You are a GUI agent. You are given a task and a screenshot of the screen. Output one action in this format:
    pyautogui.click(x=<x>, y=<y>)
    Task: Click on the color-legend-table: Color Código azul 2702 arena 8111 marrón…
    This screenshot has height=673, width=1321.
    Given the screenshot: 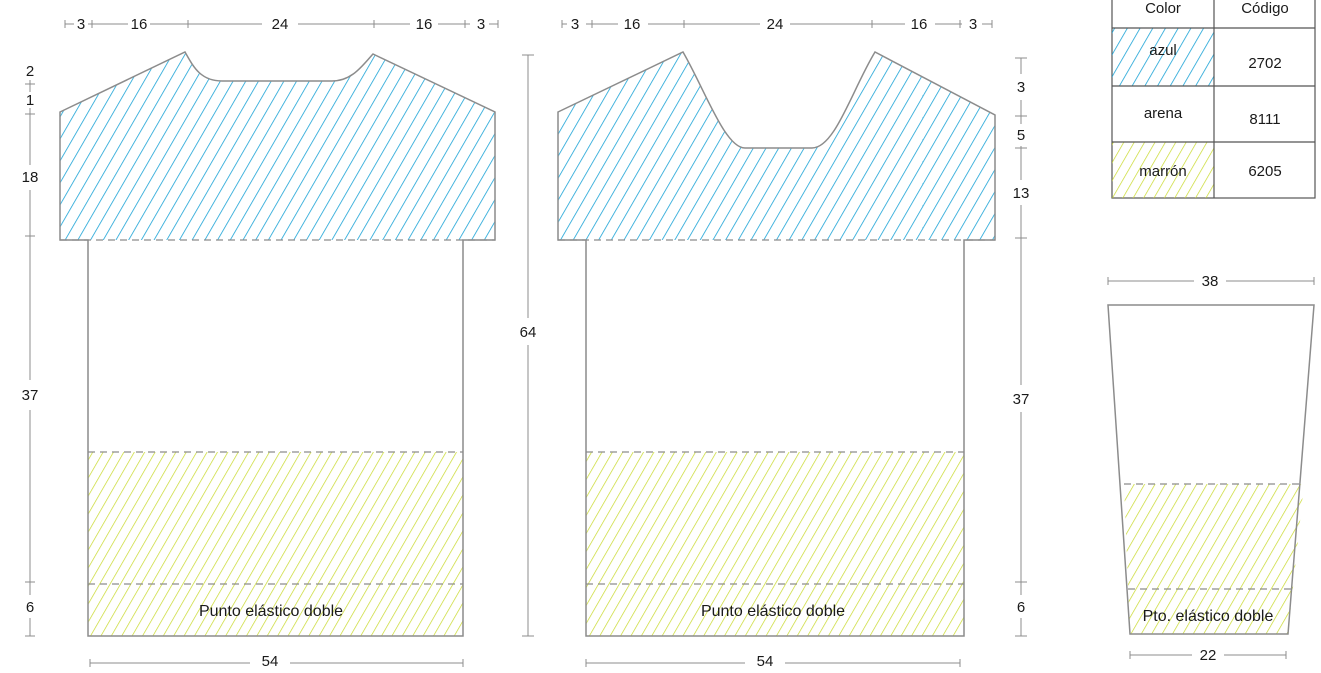 What is the action you would take?
    pyautogui.click(x=1213, y=99)
    